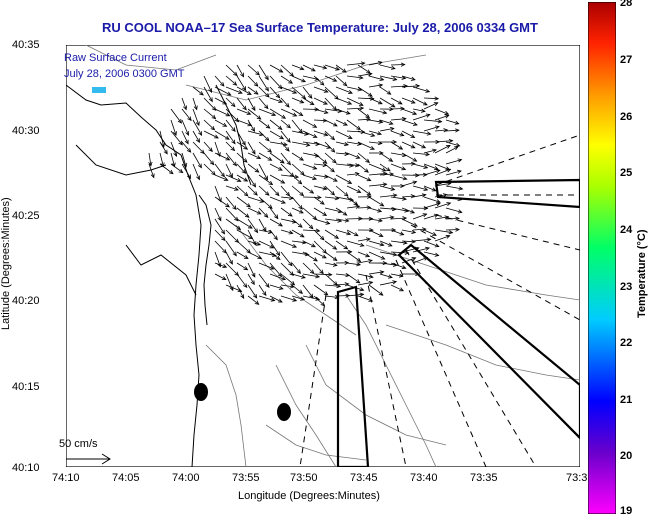 This screenshot has width=651, height=518. What do you see at coordinates (626, 173) in the screenshot?
I see `cb-tick-25: 25` at bounding box center [626, 173].